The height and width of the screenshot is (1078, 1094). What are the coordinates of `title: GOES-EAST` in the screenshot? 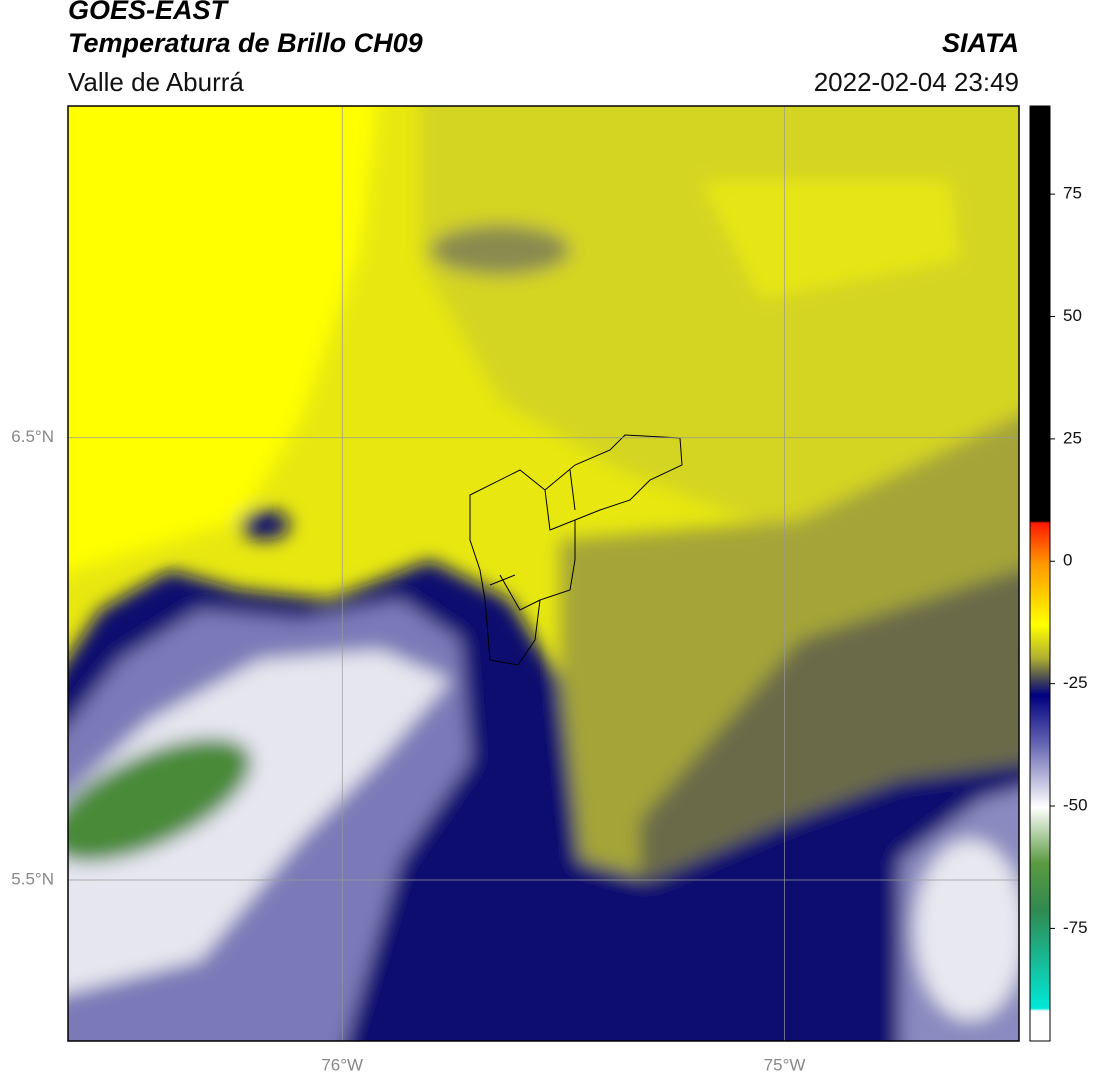 It's located at (149, 12).